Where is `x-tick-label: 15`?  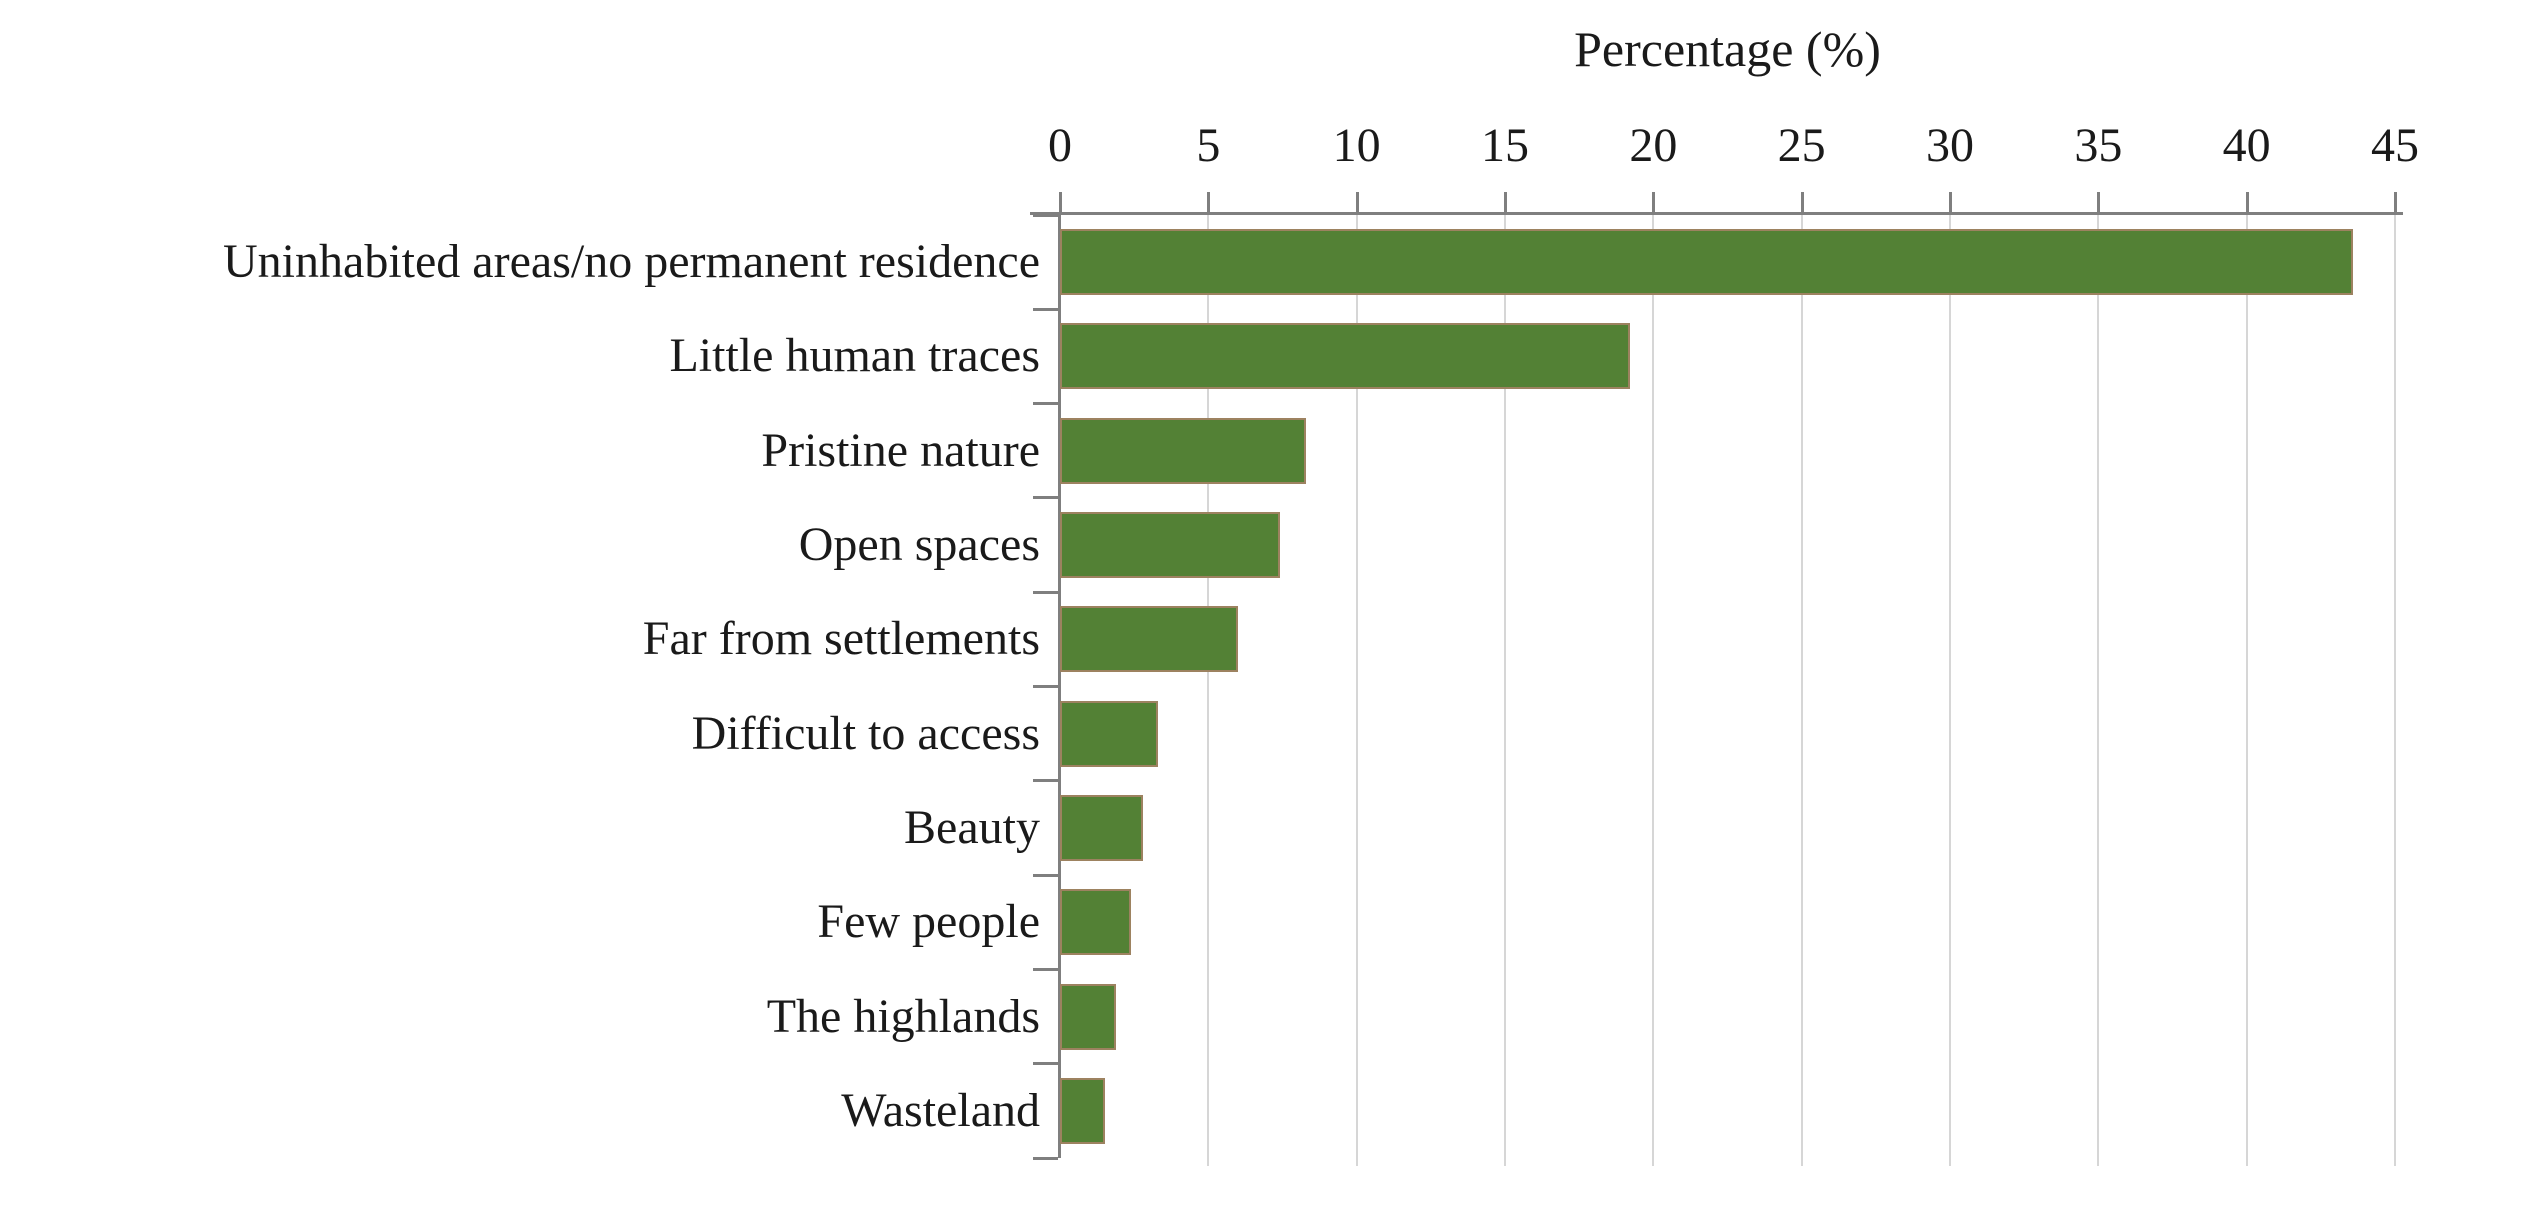 x-tick-label: 15 is located at coordinates (1505, 145).